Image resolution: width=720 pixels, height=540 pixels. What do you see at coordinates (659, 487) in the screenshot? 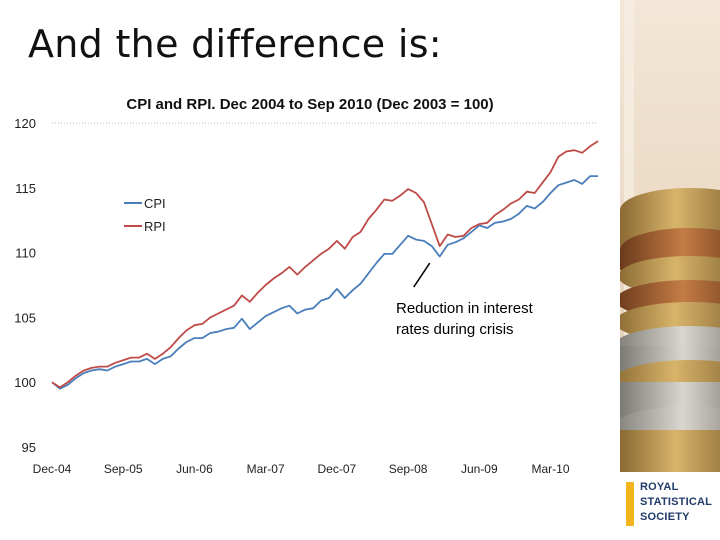
I see `logo-line: ROYAL` at bounding box center [659, 487].